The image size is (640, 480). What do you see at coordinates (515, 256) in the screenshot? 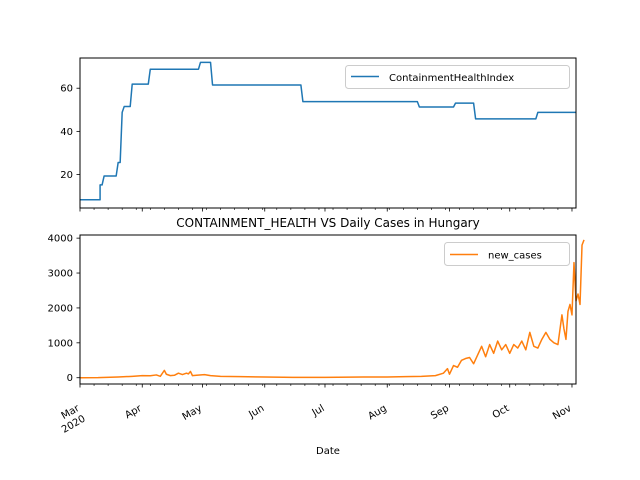
I see `bottom-legend-label: new_cases` at bounding box center [515, 256].